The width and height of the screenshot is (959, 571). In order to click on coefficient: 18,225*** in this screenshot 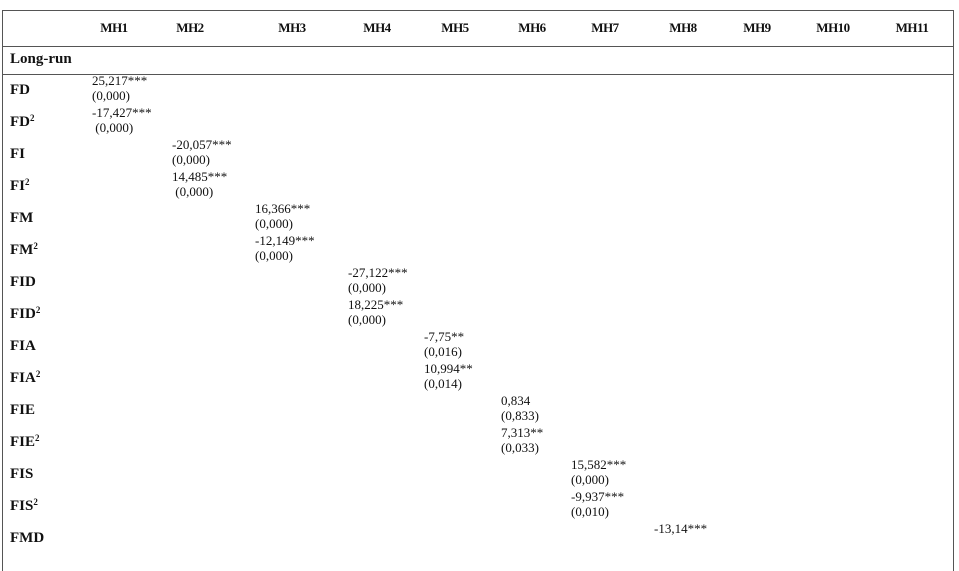, I will do `click(376, 304)`.